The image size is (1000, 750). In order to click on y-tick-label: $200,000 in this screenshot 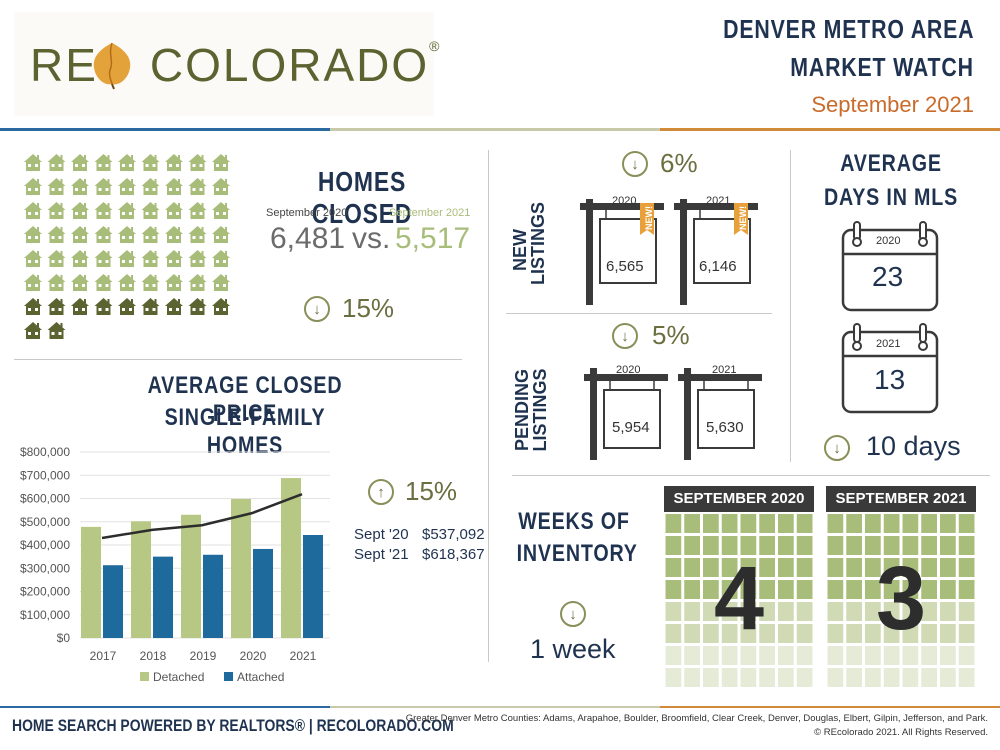, I will do `click(45, 592)`.